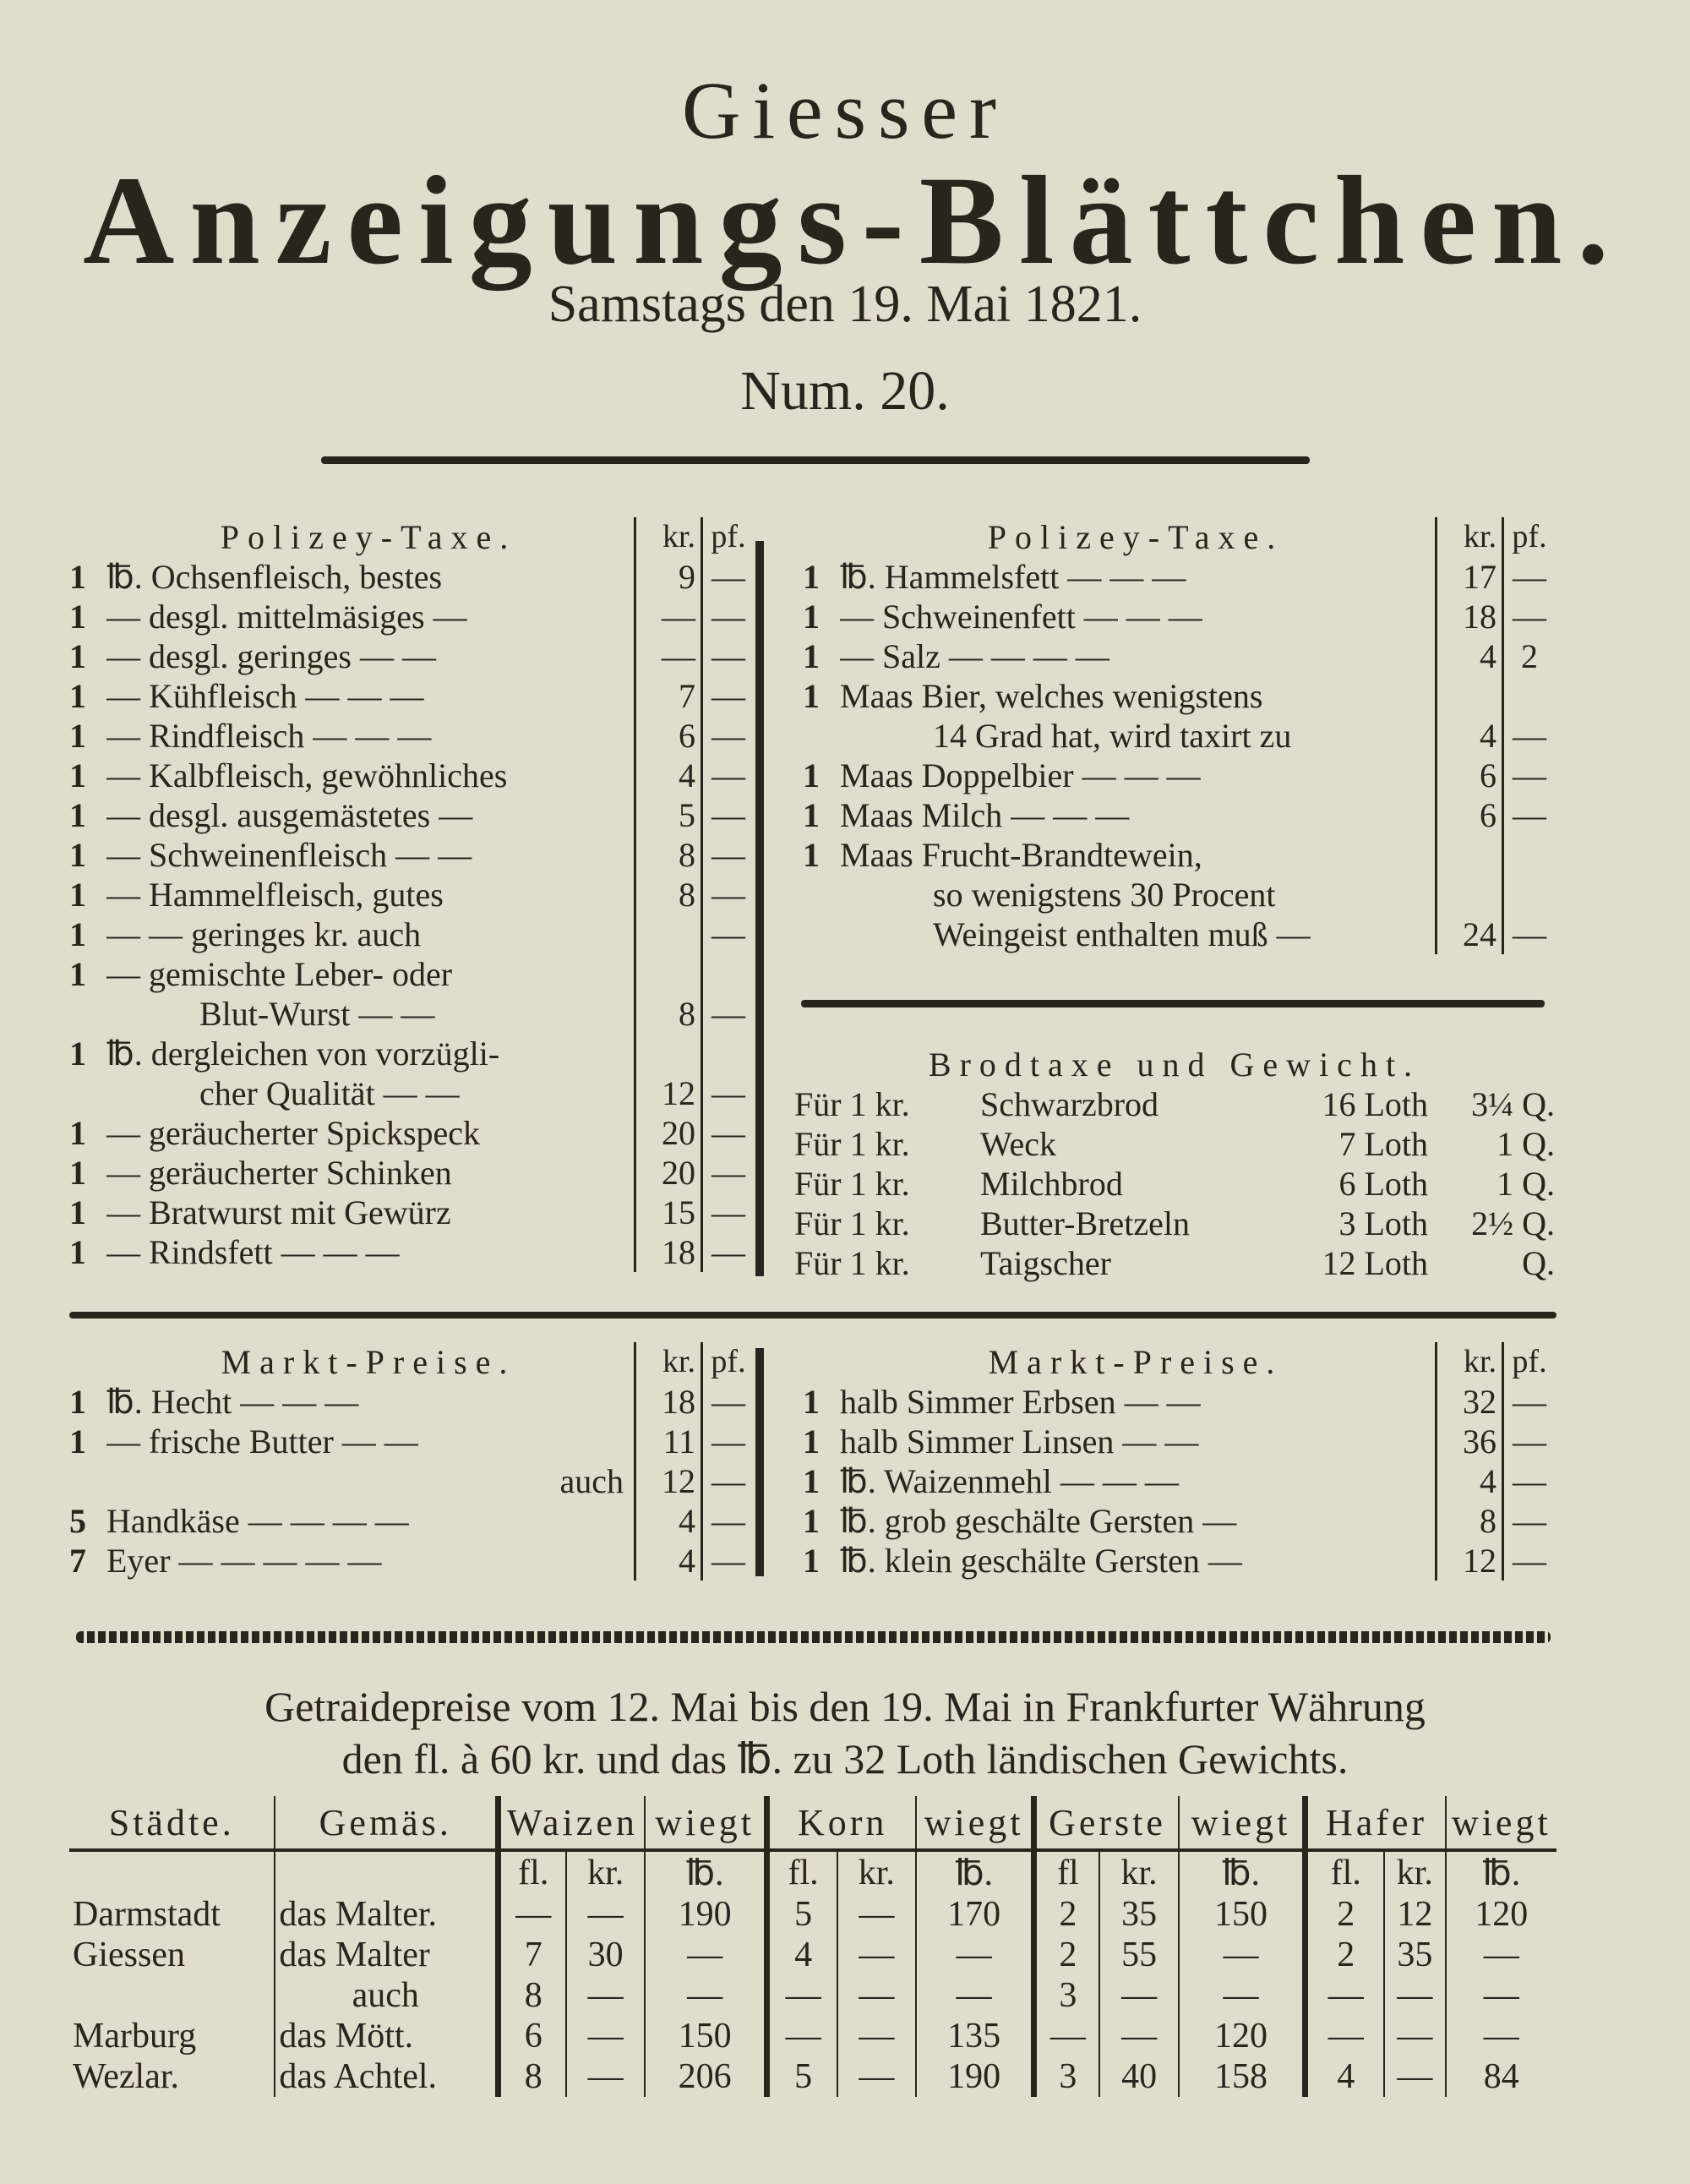  What do you see at coordinates (1469, 696) in the screenshot?
I see `price-kreuzer` at bounding box center [1469, 696].